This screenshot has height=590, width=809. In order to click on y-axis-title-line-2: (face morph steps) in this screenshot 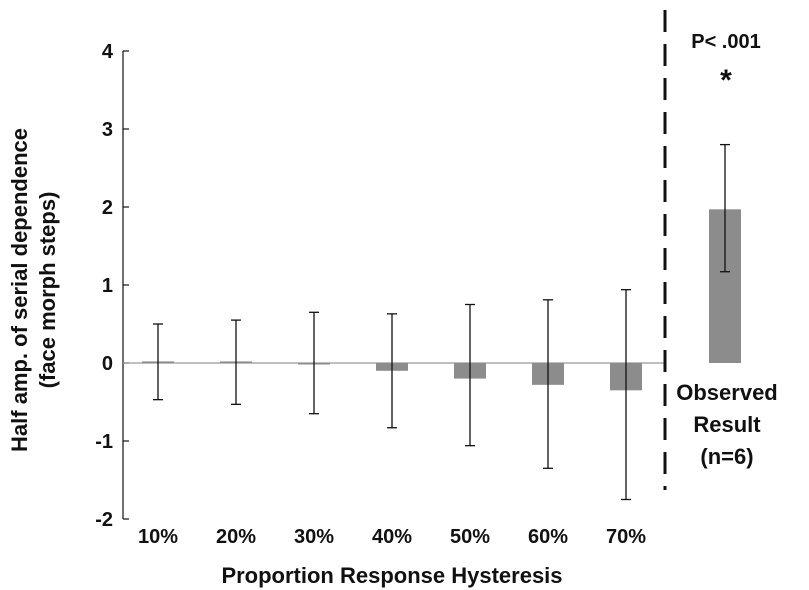, I will do `click(47, 290)`.